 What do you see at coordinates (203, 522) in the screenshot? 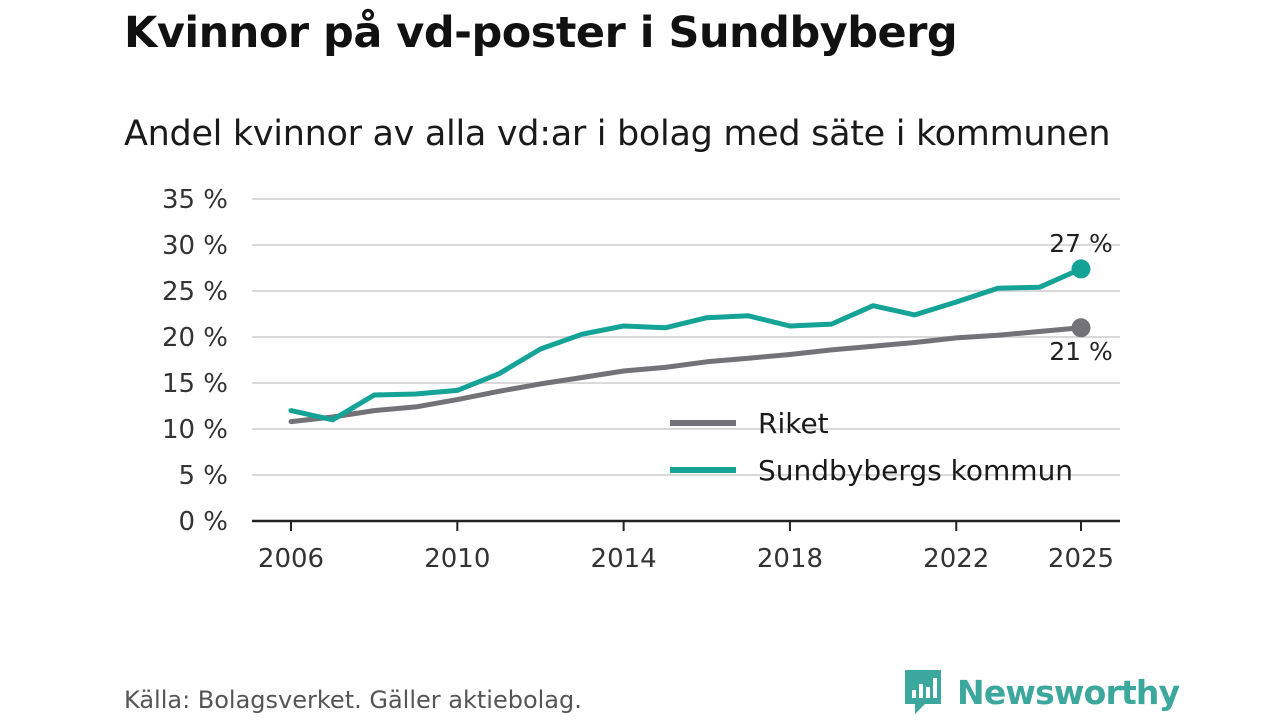
I see `y-tick-label: 0 %` at bounding box center [203, 522].